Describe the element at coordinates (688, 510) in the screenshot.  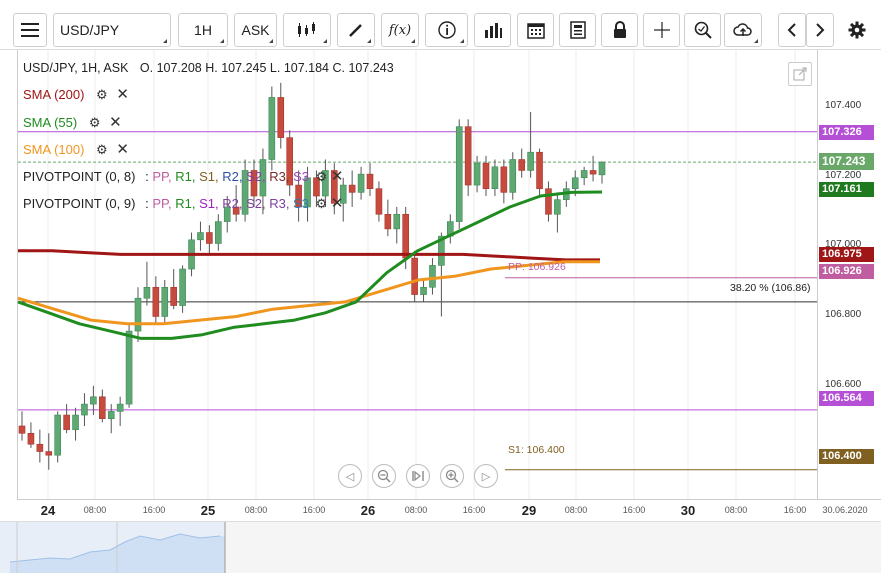
I see `x-day-label: 30` at that location.